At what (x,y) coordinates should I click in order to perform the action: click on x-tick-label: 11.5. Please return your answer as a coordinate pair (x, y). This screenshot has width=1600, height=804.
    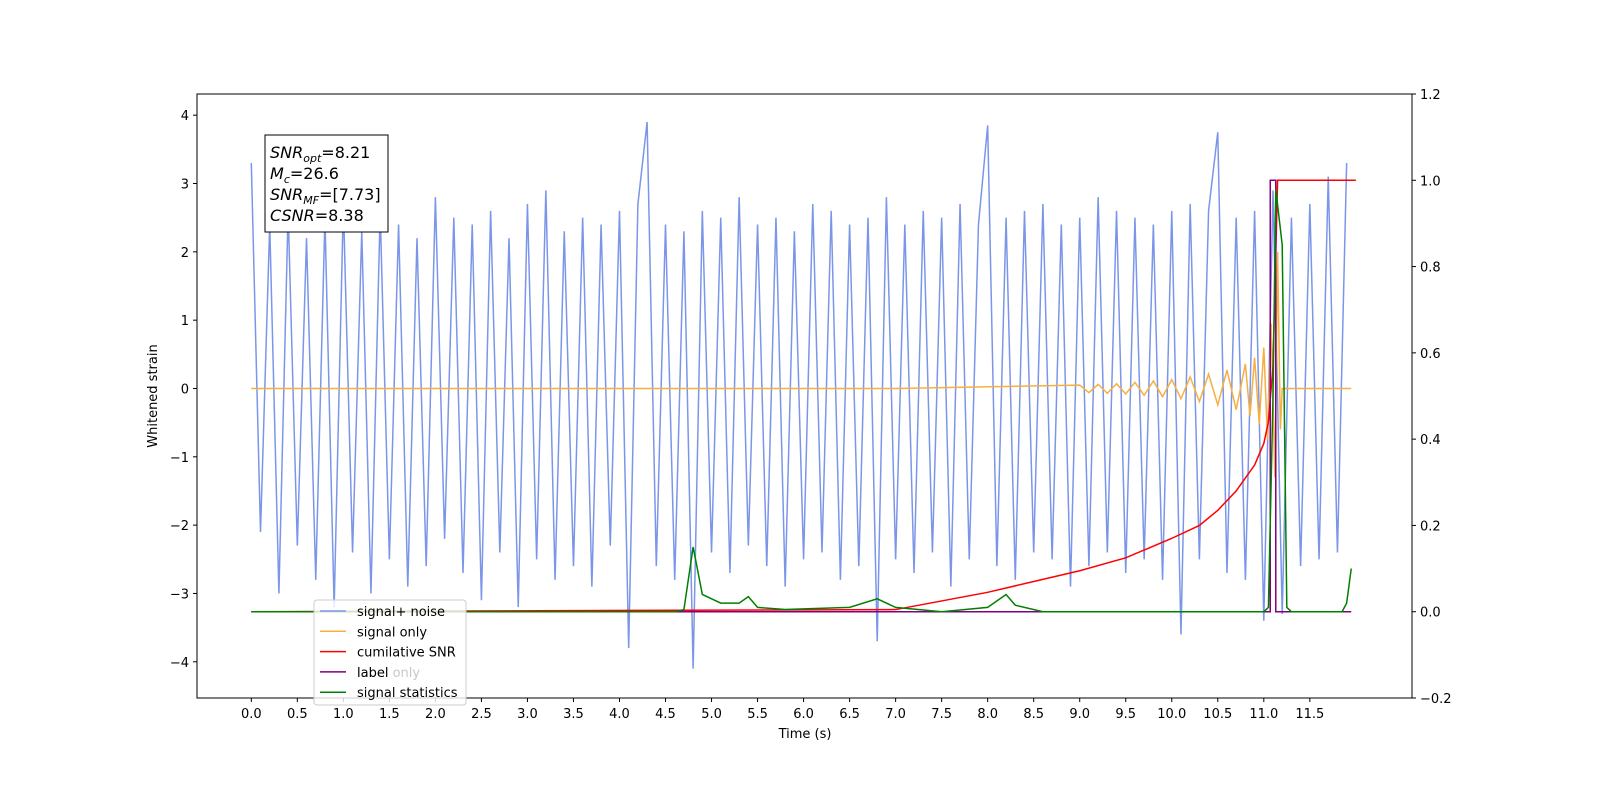
    Looking at the image, I should click on (1309, 714).